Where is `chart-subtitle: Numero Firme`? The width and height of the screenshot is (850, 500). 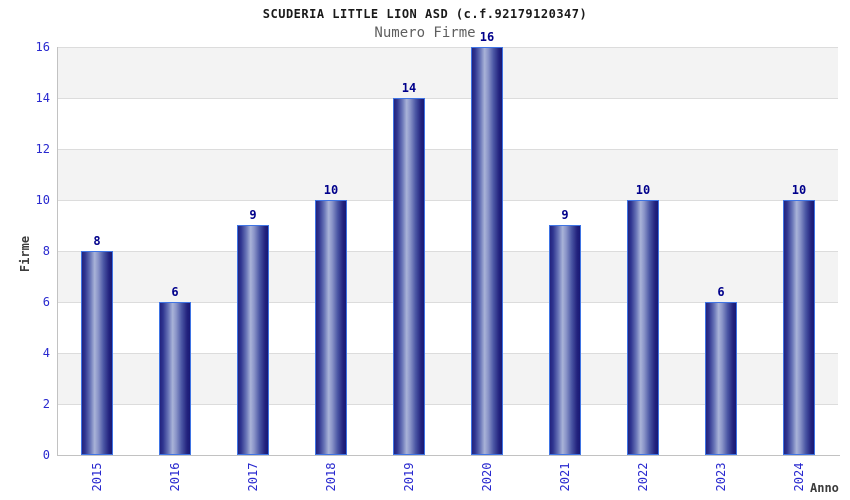
chart-subtitle: Numero Firme is located at coordinates (425, 33).